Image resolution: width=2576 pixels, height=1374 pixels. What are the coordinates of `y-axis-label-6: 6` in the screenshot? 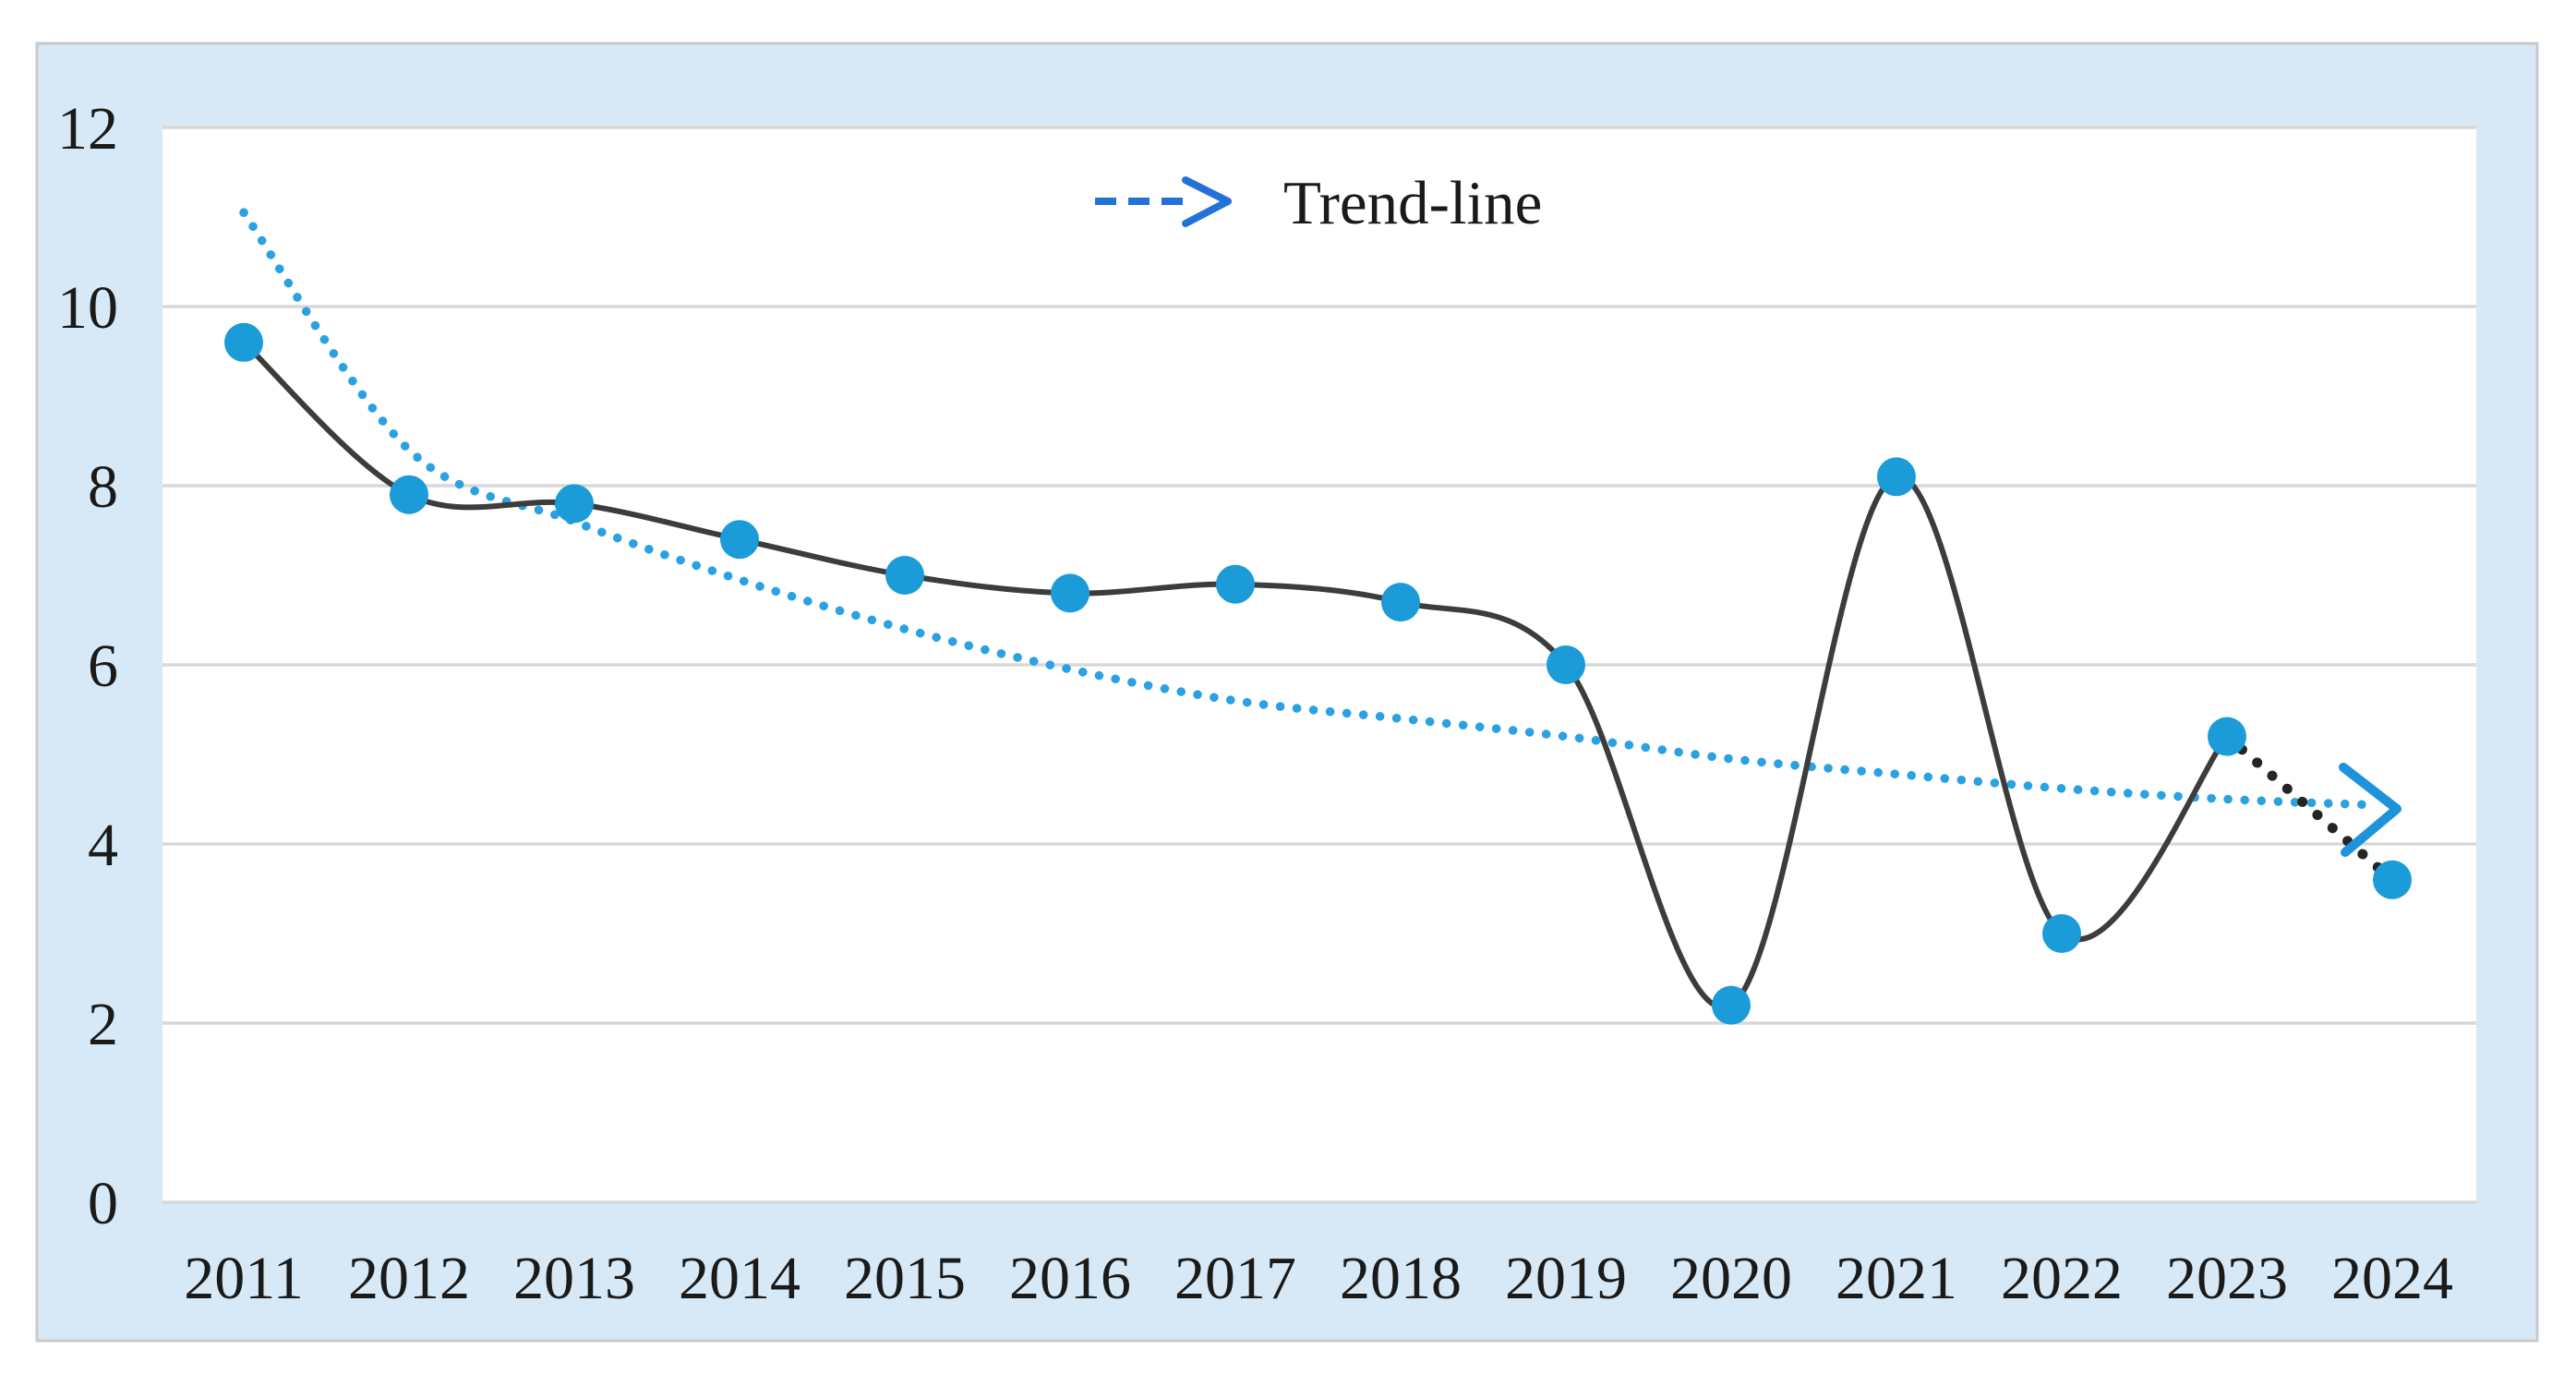 It's located at (103, 666).